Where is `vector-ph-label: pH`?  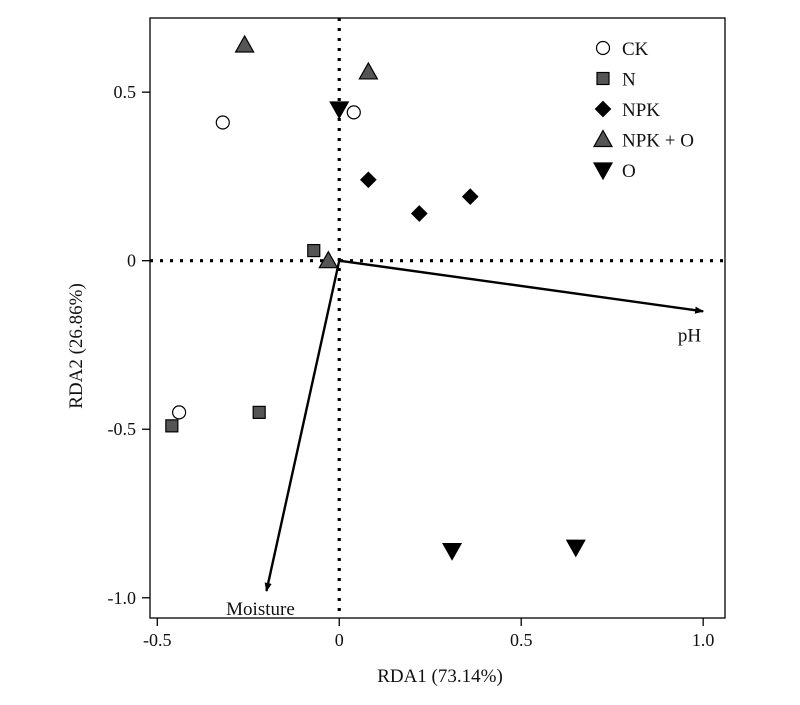 vector-ph-label: pH is located at coordinates (690, 335).